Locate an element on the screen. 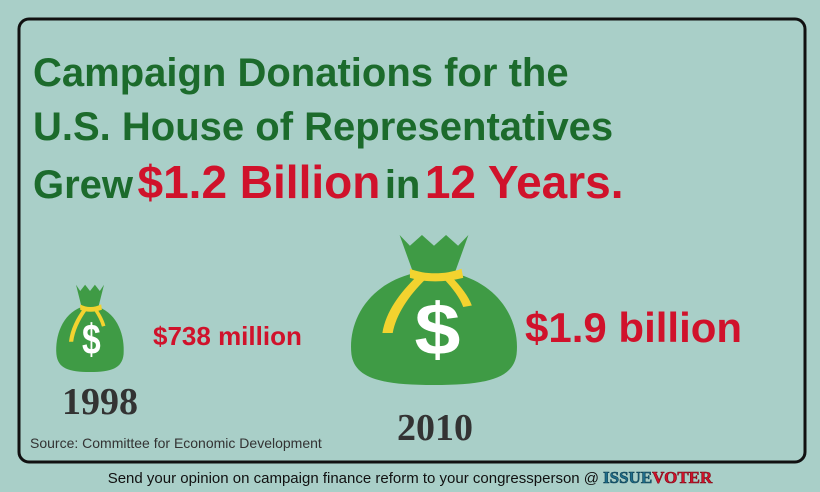 This screenshot has height=492, width=820. logo: ISSUE is located at coordinates (627, 477).